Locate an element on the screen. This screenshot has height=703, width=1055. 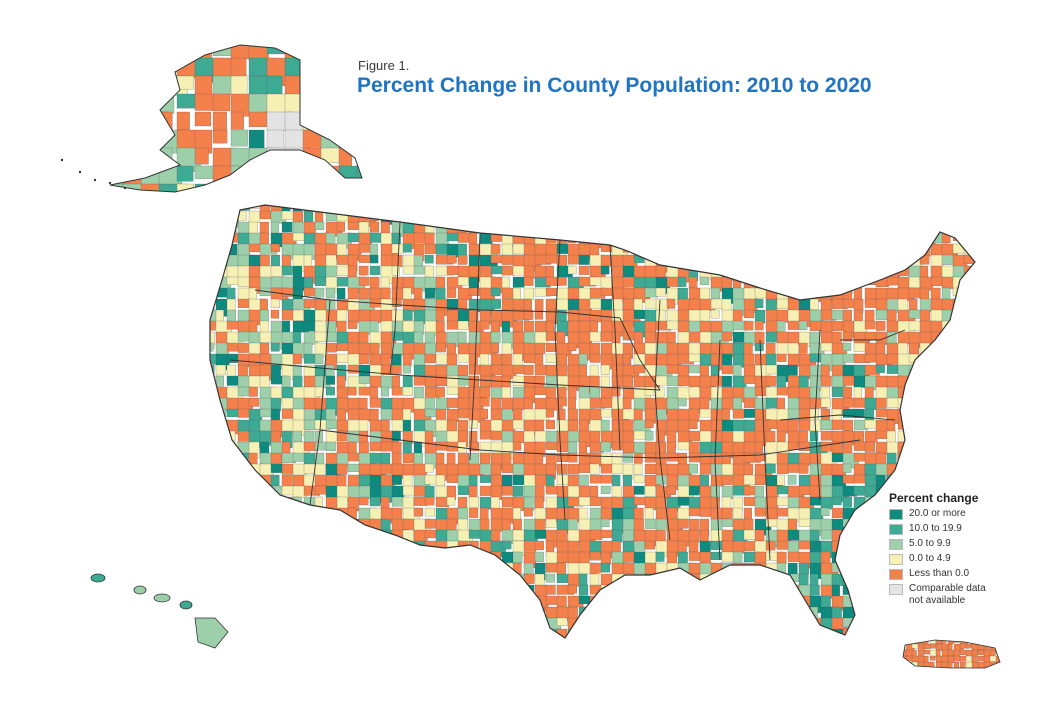
legend-title: Percent change is located at coordinates (934, 498).